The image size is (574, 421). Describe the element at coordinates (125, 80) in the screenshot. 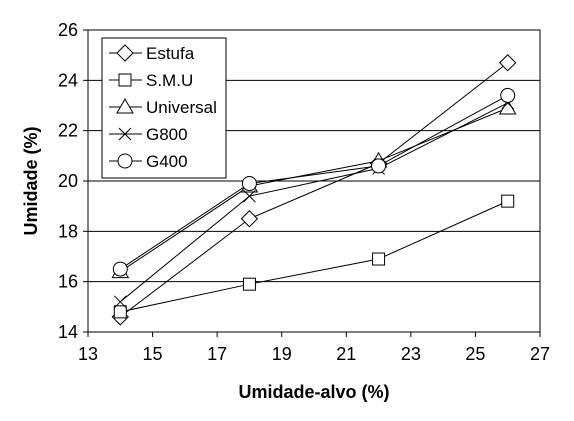

I see `legend-marker-s-m-u` at that location.